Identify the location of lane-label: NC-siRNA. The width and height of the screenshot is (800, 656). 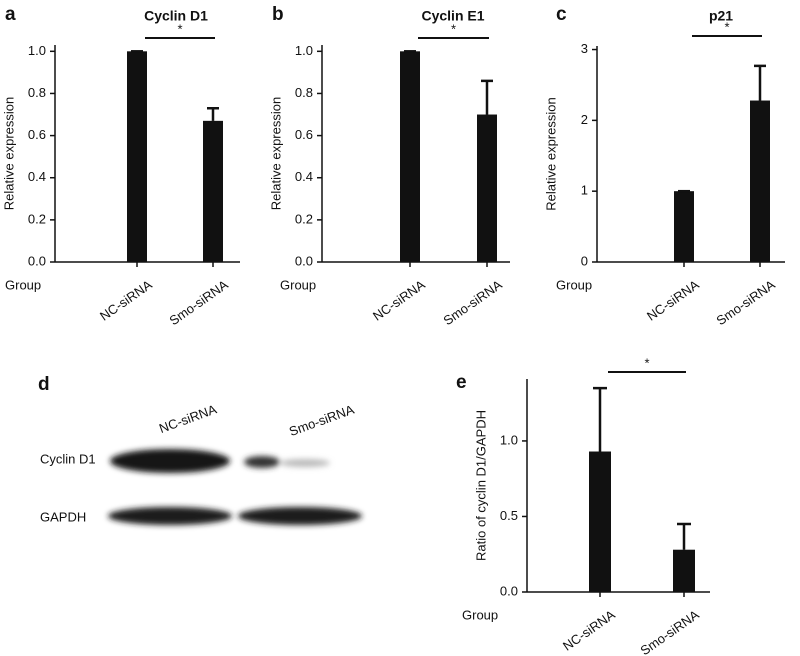
(188, 418).